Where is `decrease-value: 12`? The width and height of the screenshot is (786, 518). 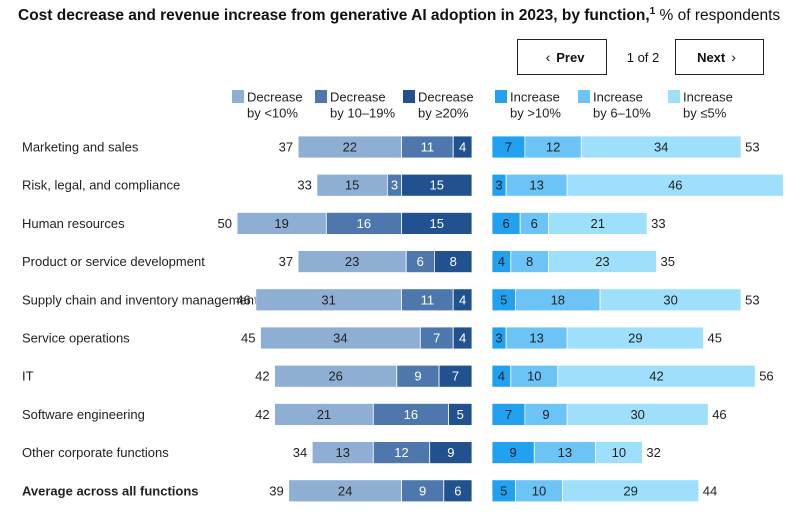
decrease-value: 12 is located at coordinates (401, 452).